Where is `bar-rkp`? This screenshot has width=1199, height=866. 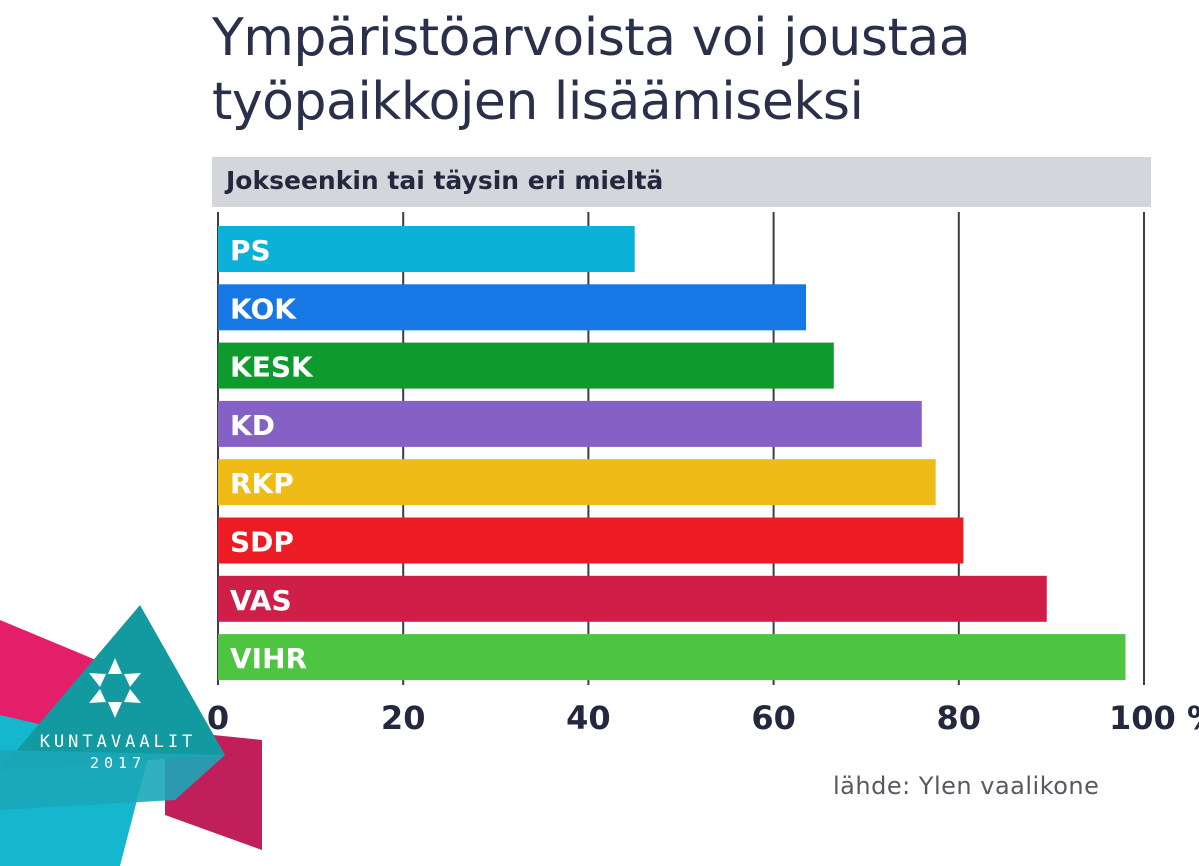
bar-rkp is located at coordinates (577, 482).